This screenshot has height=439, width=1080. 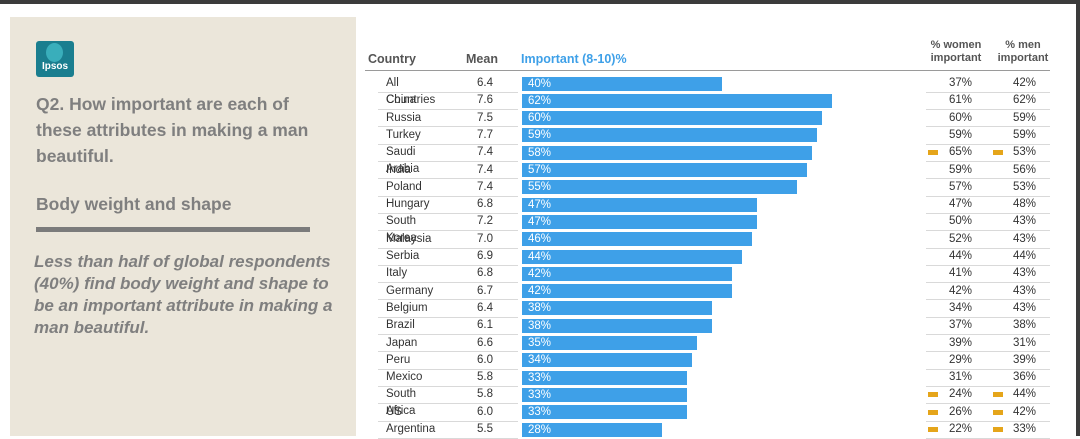 What do you see at coordinates (407, 307) in the screenshot?
I see `country-label: Belgium` at bounding box center [407, 307].